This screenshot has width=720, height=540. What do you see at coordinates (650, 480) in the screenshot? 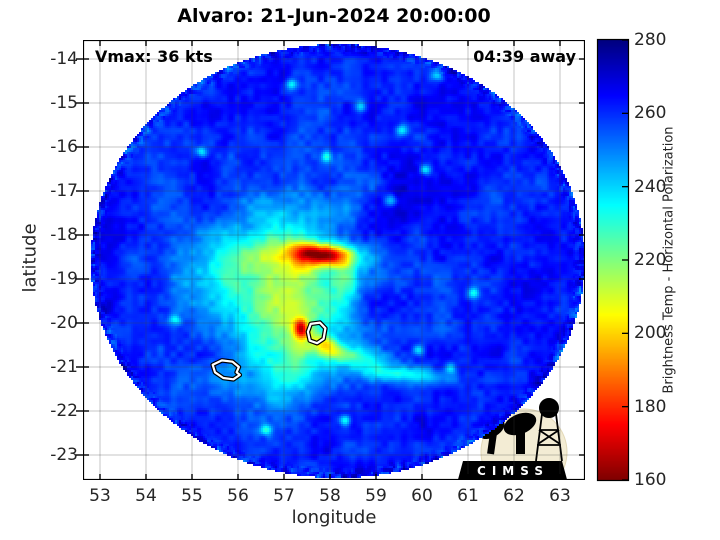
I see `colorbar-tick-label: 160` at bounding box center [650, 480].